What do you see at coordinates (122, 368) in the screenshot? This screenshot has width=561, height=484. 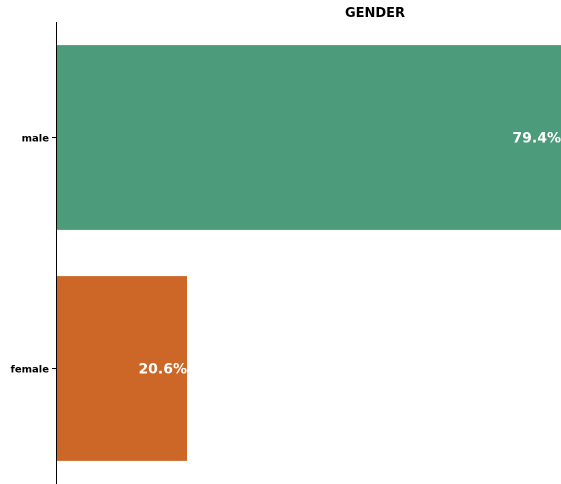 I see `bar-female` at bounding box center [122, 368].